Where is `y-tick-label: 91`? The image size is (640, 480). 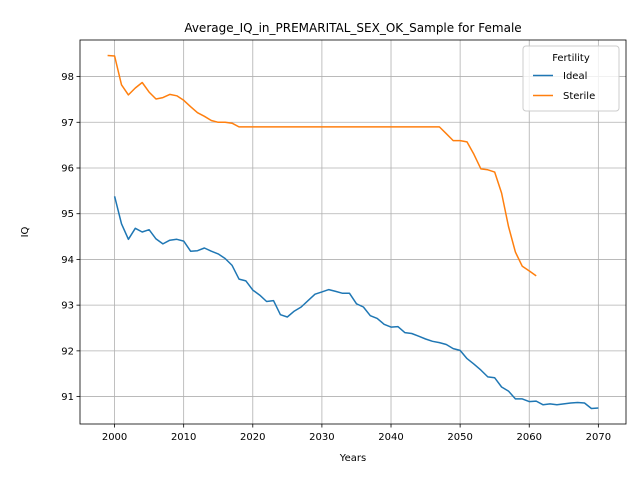
y-tick-label: 91 is located at coordinates (67, 397).